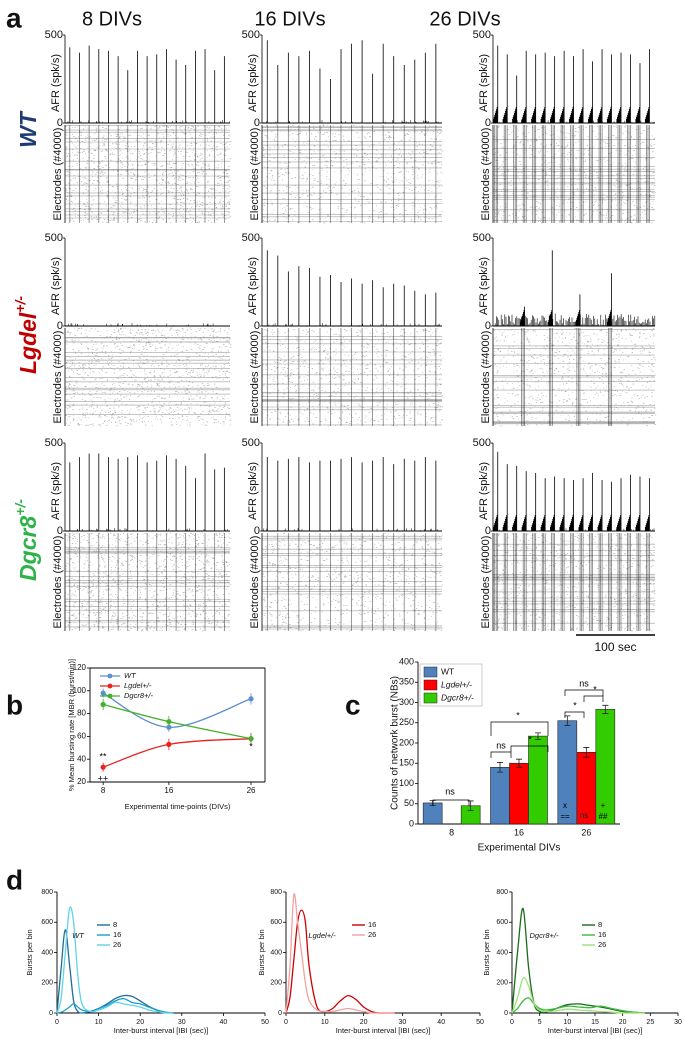  I want to click on y-tick-label: 800, so click(47, 892).